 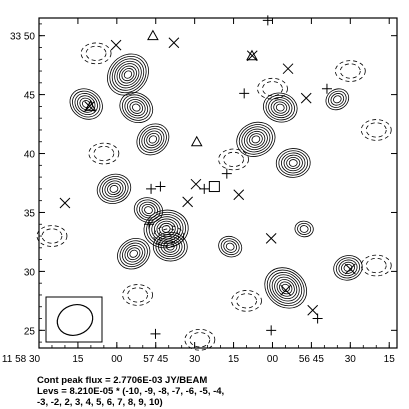 I want to click on x-tick-label-8: 30, so click(x=351, y=359).